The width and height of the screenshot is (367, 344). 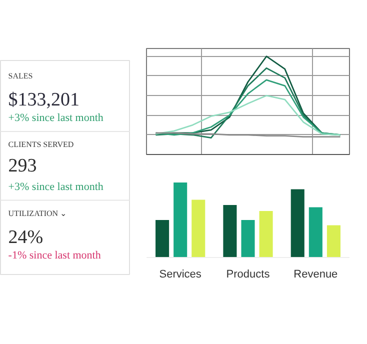 What do you see at coordinates (26, 237) in the screenshot?
I see `text: 24%` at bounding box center [26, 237].